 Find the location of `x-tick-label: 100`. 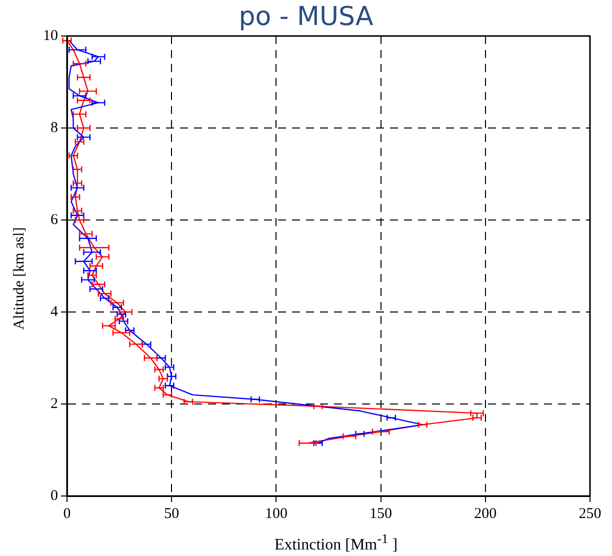

x-tick-label: 100 is located at coordinates (276, 514).